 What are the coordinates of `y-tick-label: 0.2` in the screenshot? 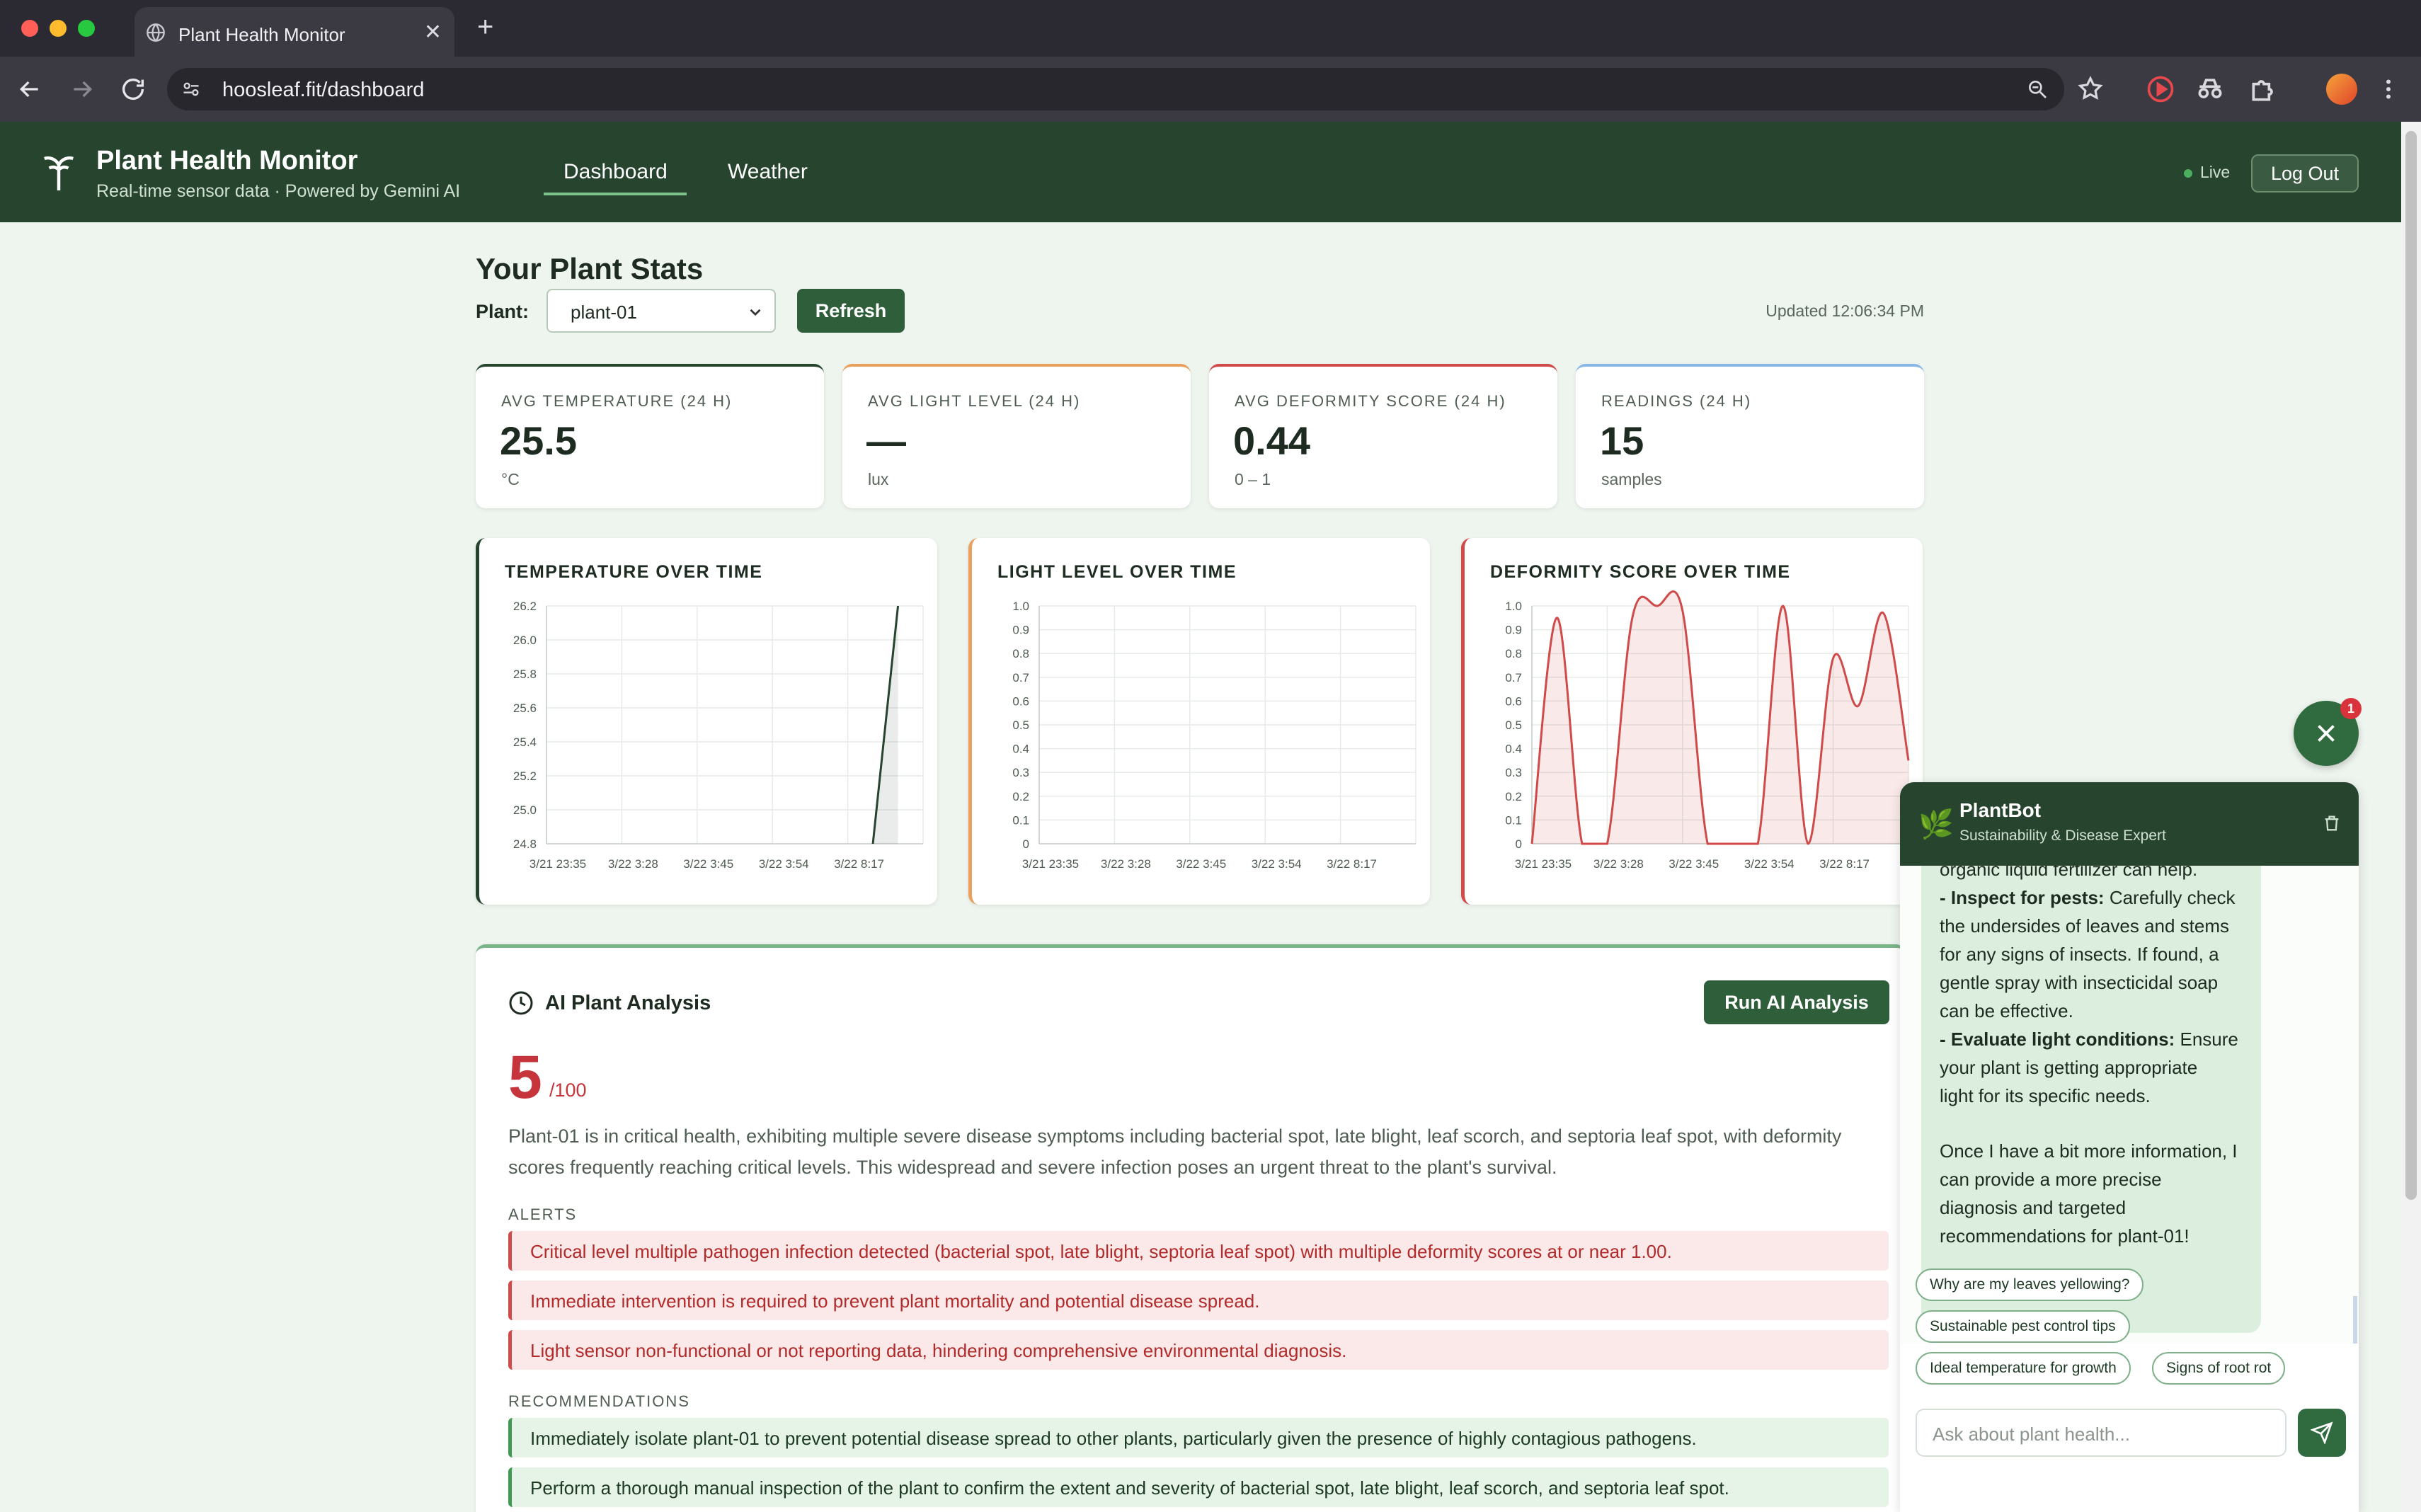 It's located at (1021, 796).